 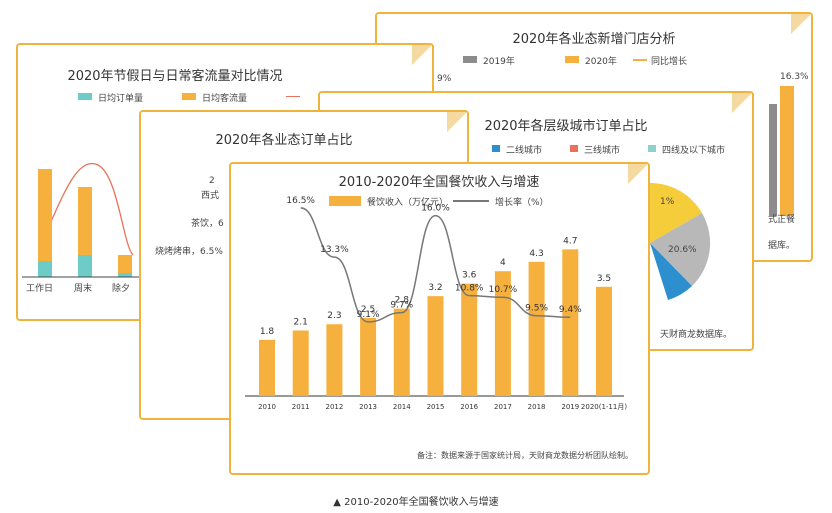 What do you see at coordinates (667, 202) in the screenshot?
I see `pie-label-1: 1%` at bounding box center [667, 202].